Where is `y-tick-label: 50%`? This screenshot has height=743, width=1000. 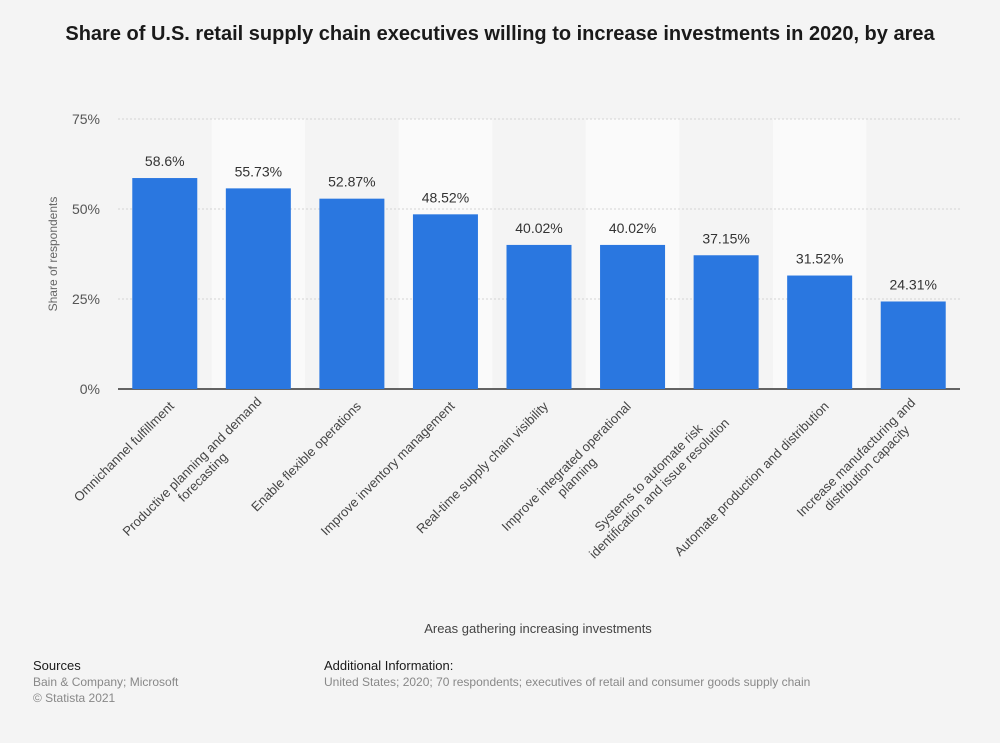 y-tick-label: 50% is located at coordinates (86, 209).